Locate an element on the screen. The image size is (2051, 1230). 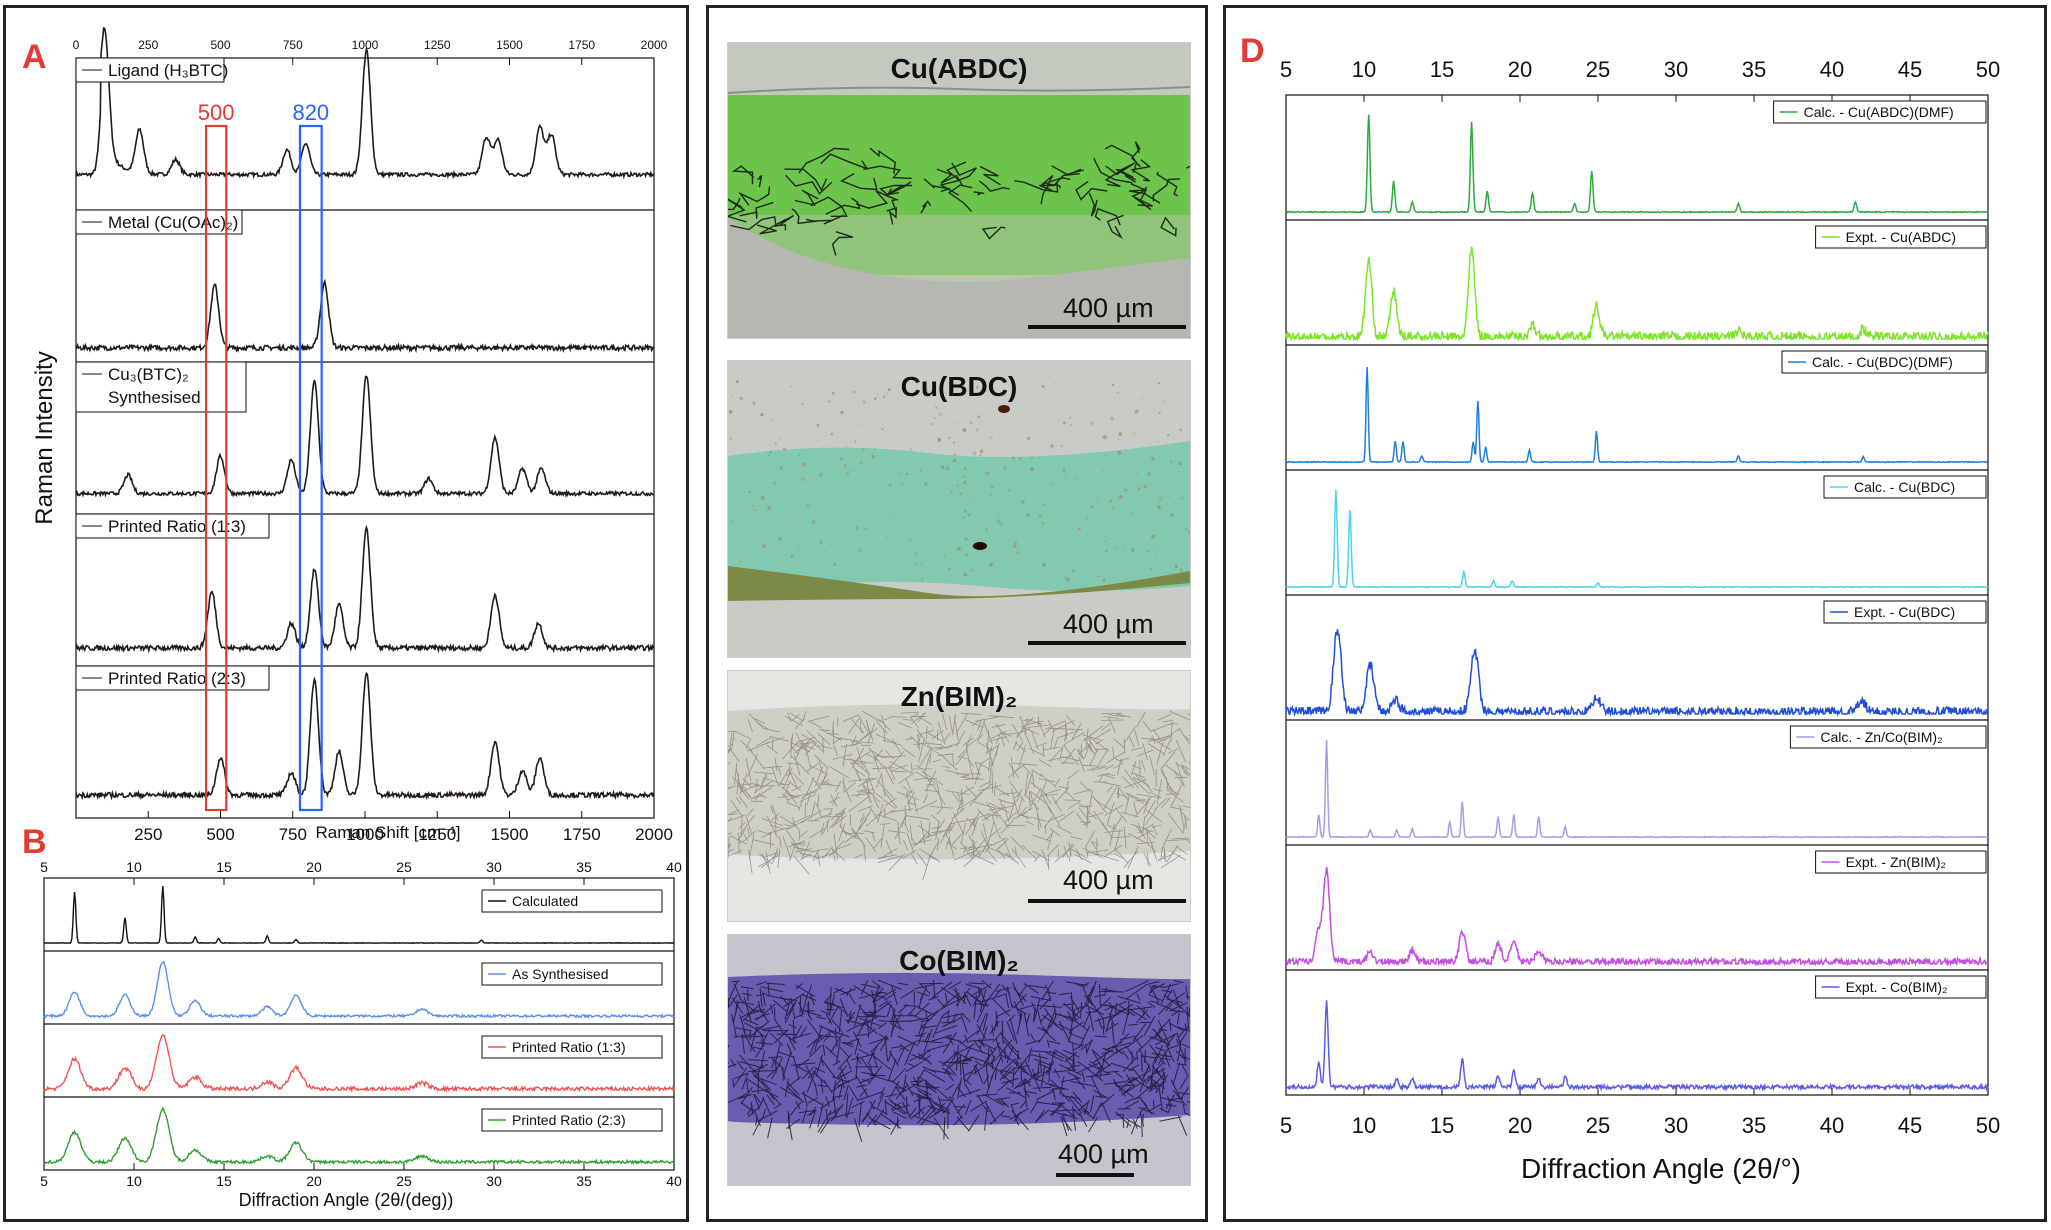
bottom-tick-label: 40 is located at coordinates (1832, 1125).